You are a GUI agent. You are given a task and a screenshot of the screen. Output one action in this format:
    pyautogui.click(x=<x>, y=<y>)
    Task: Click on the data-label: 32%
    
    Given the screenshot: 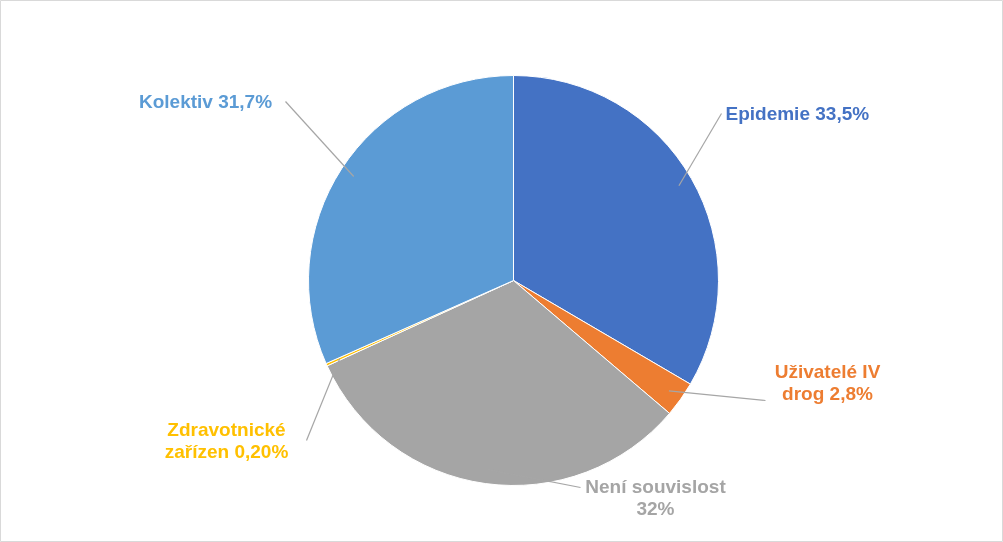 What is the action you would take?
    pyautogui.click(x=655, y=508)
    